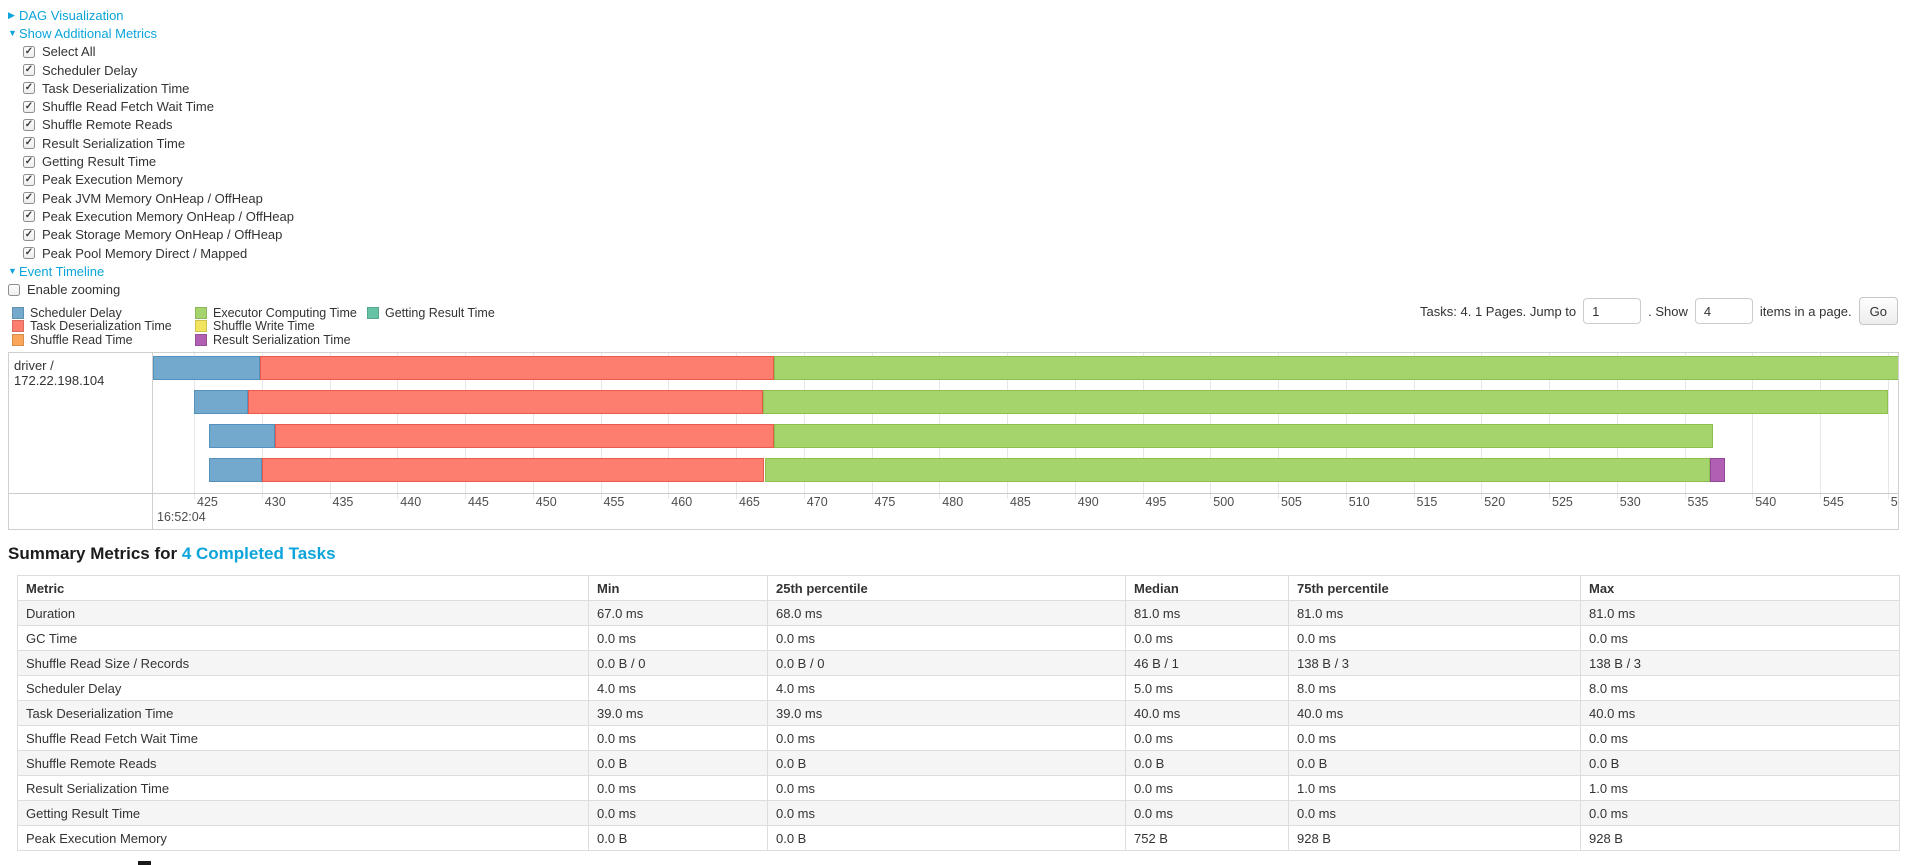  What do you see at coordinates (172, 554) in the screenshot?
I see `summary-metrics-title: Summary Metrics for 4 Completed Tasks` at bounding box center [172, 554].